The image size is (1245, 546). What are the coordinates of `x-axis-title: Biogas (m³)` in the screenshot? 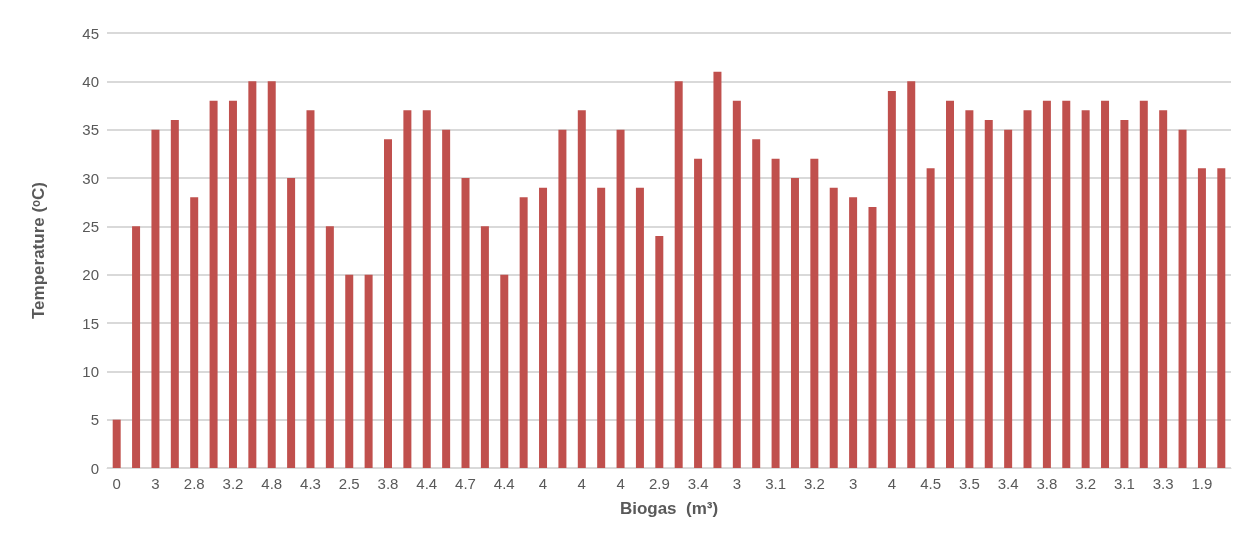 It's located at (669, 508).